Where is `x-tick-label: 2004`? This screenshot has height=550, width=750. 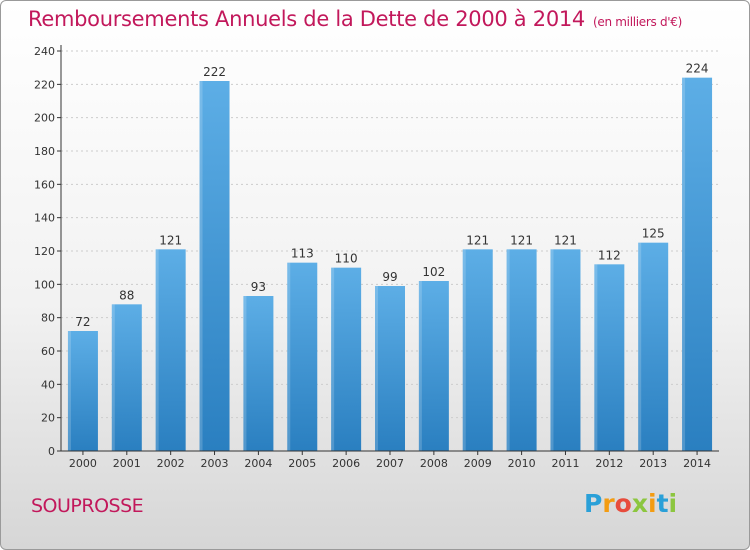 x-tick-label: 2004 is located at coordinates (258, 463).